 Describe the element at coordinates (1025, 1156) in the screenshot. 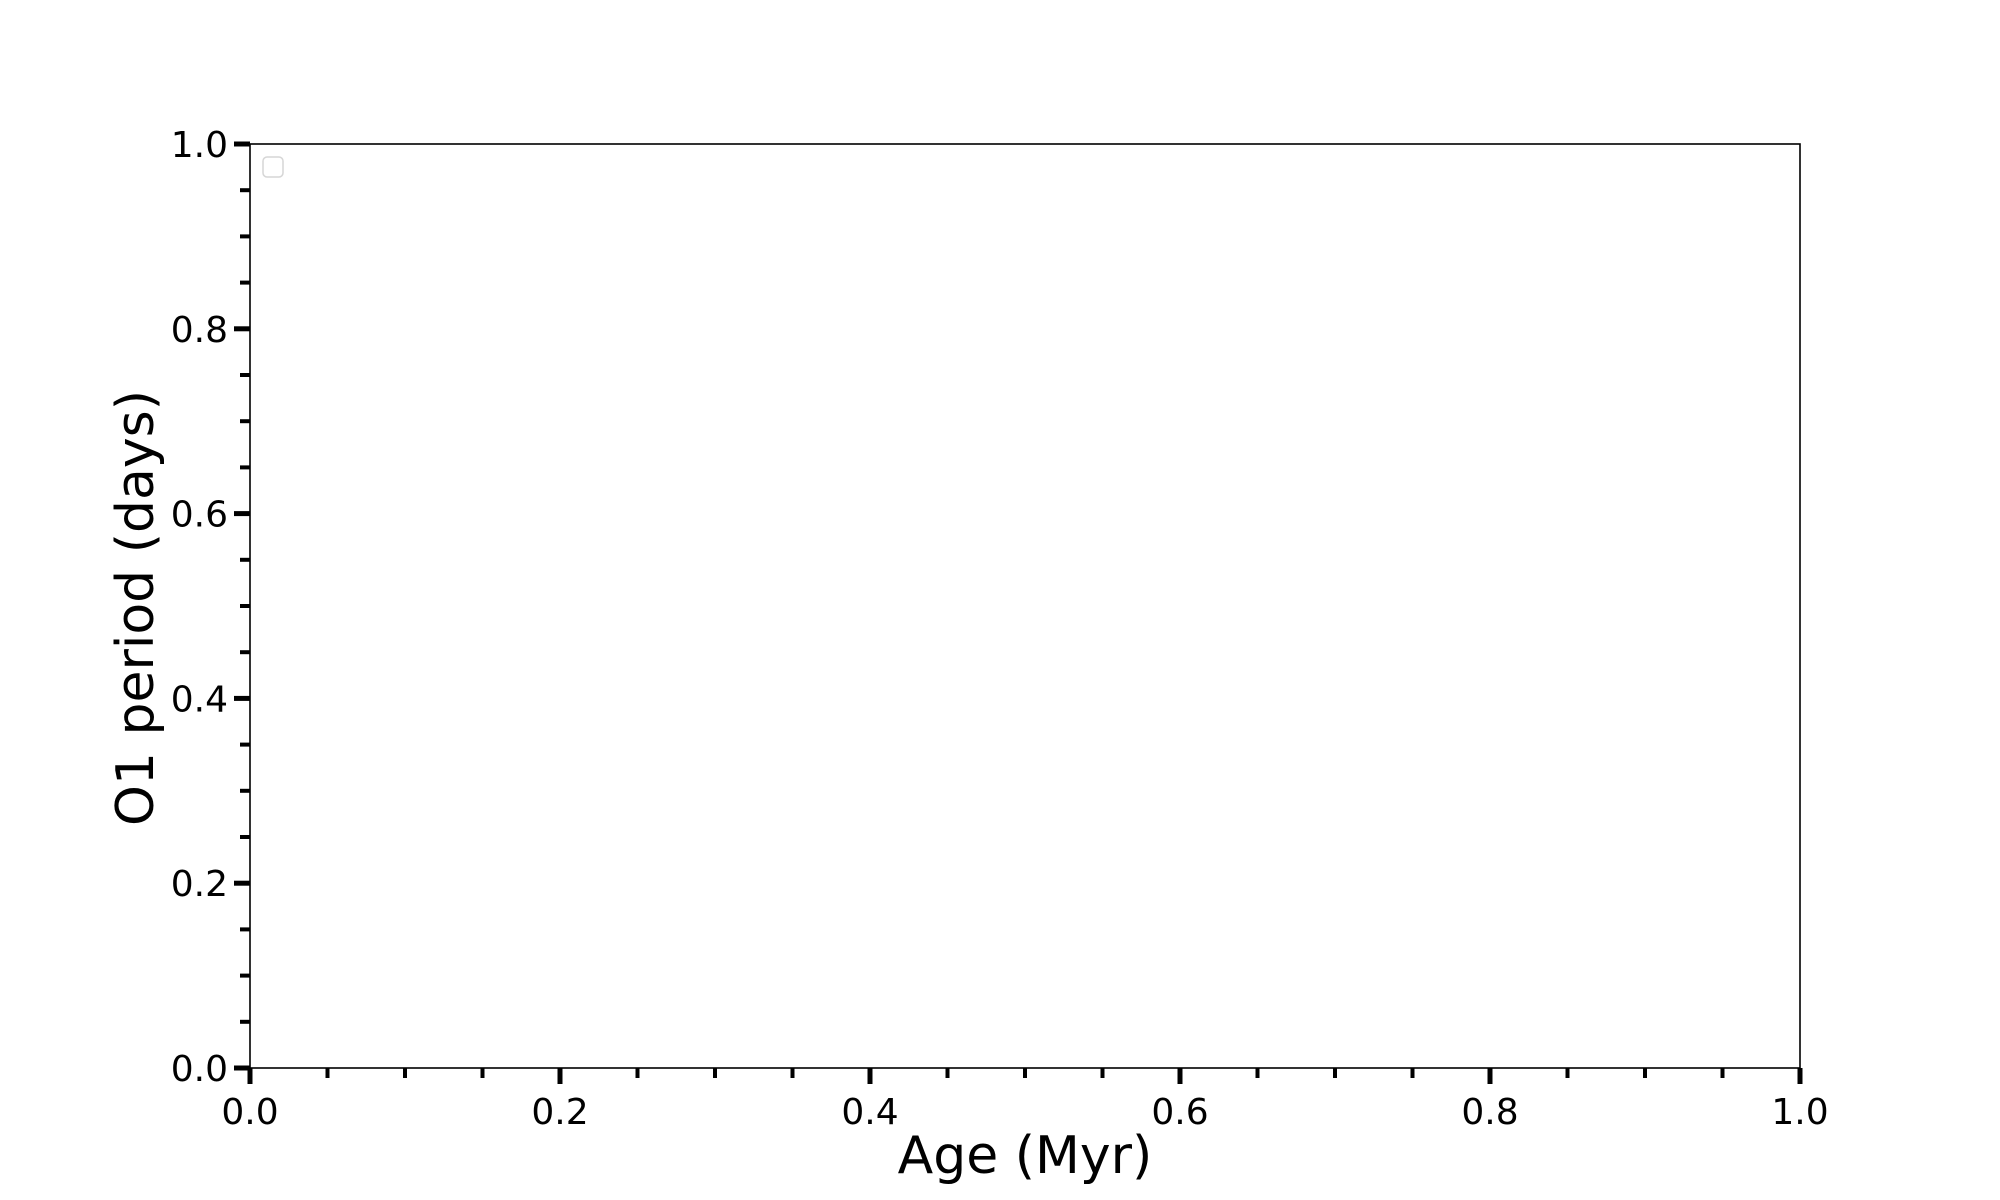

I see `x-axis-label: Age (Myr)` at that location.